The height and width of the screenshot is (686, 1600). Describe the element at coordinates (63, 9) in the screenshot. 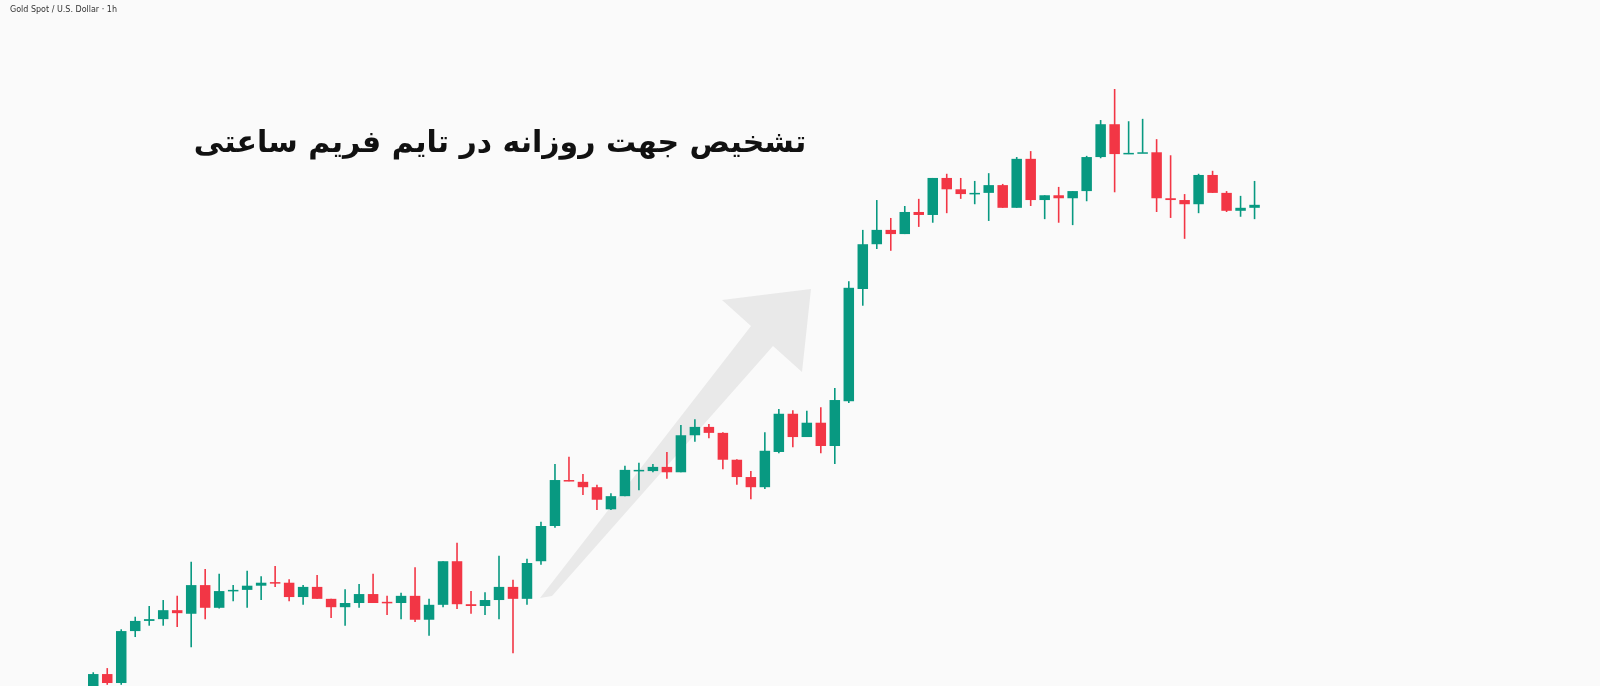

I see `text: Gold Spot / U.S. Dollar · 1h` at that location.